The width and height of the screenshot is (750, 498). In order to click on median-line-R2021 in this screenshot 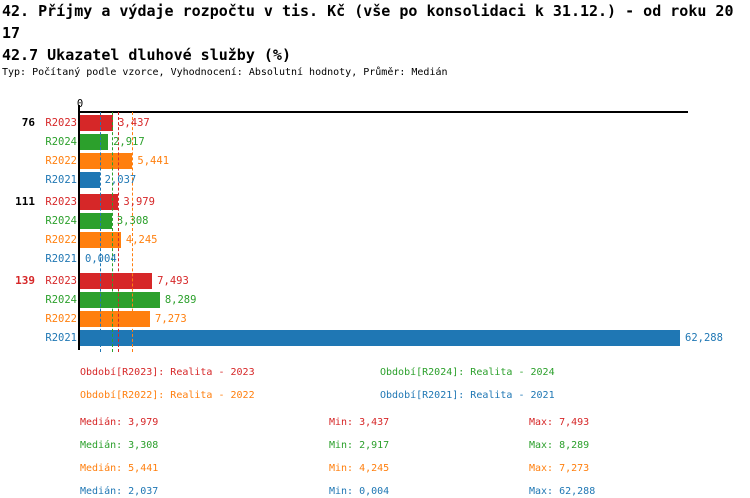, I will do `click(100, 232)`.